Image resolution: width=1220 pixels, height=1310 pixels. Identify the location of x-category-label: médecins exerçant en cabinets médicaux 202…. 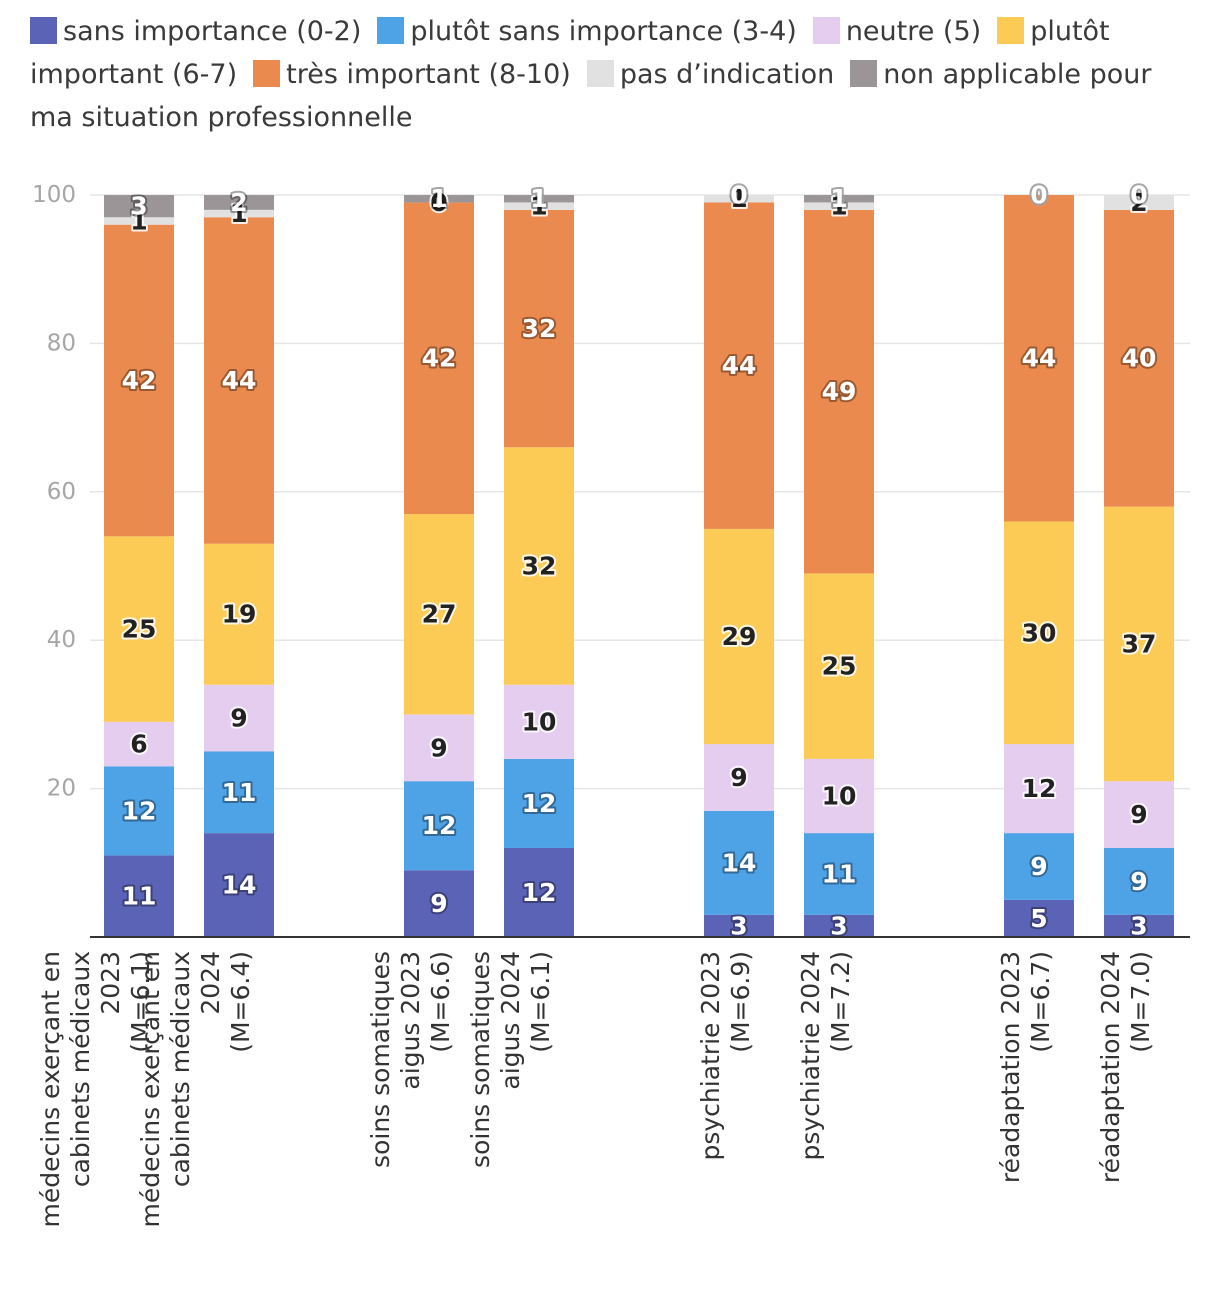
(95, 1089).